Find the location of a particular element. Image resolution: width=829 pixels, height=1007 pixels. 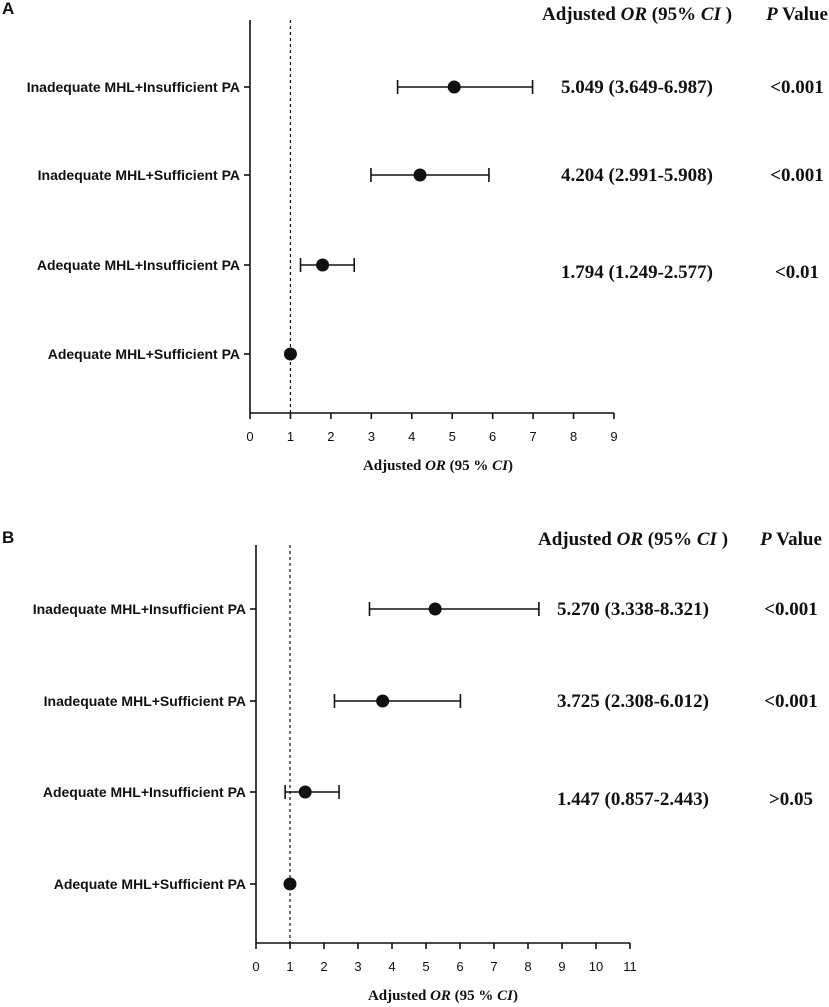

panel-b-x-tick-label: 8 is located at coordinates (527, 966).